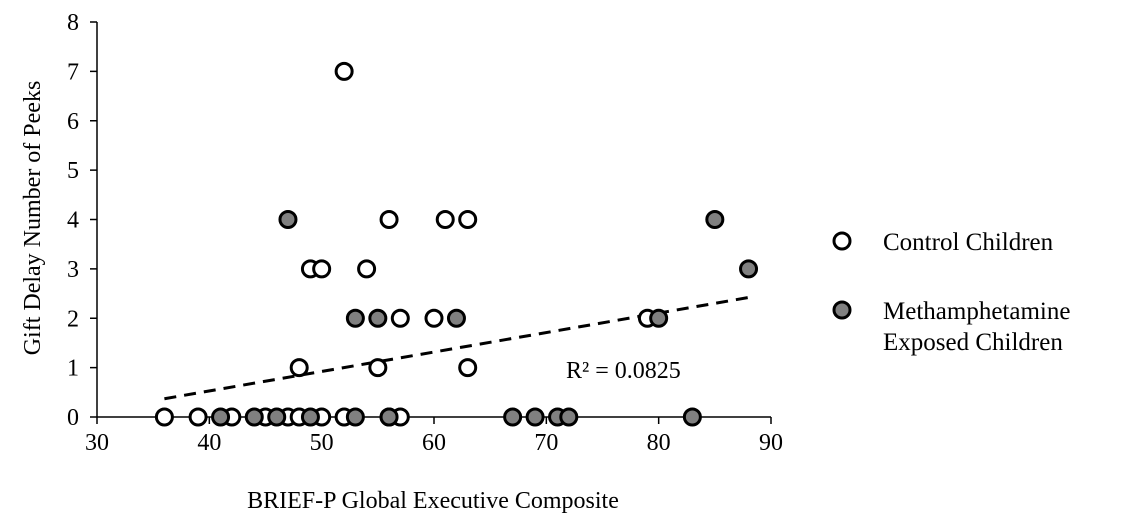  Describe the element at coordinates (209, 443) in the screenshot. I see `x-tick-label: 40` at that location.